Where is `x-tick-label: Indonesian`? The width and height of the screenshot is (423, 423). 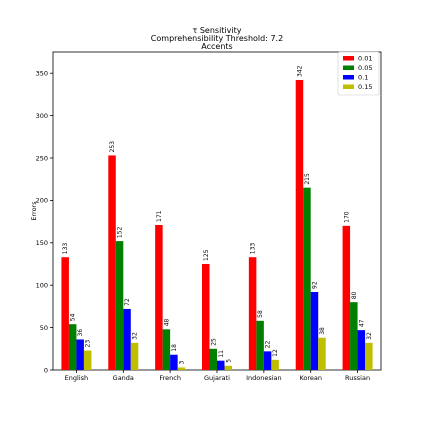 x-tick-label: Indonesian is located at coordinates (264, 378).